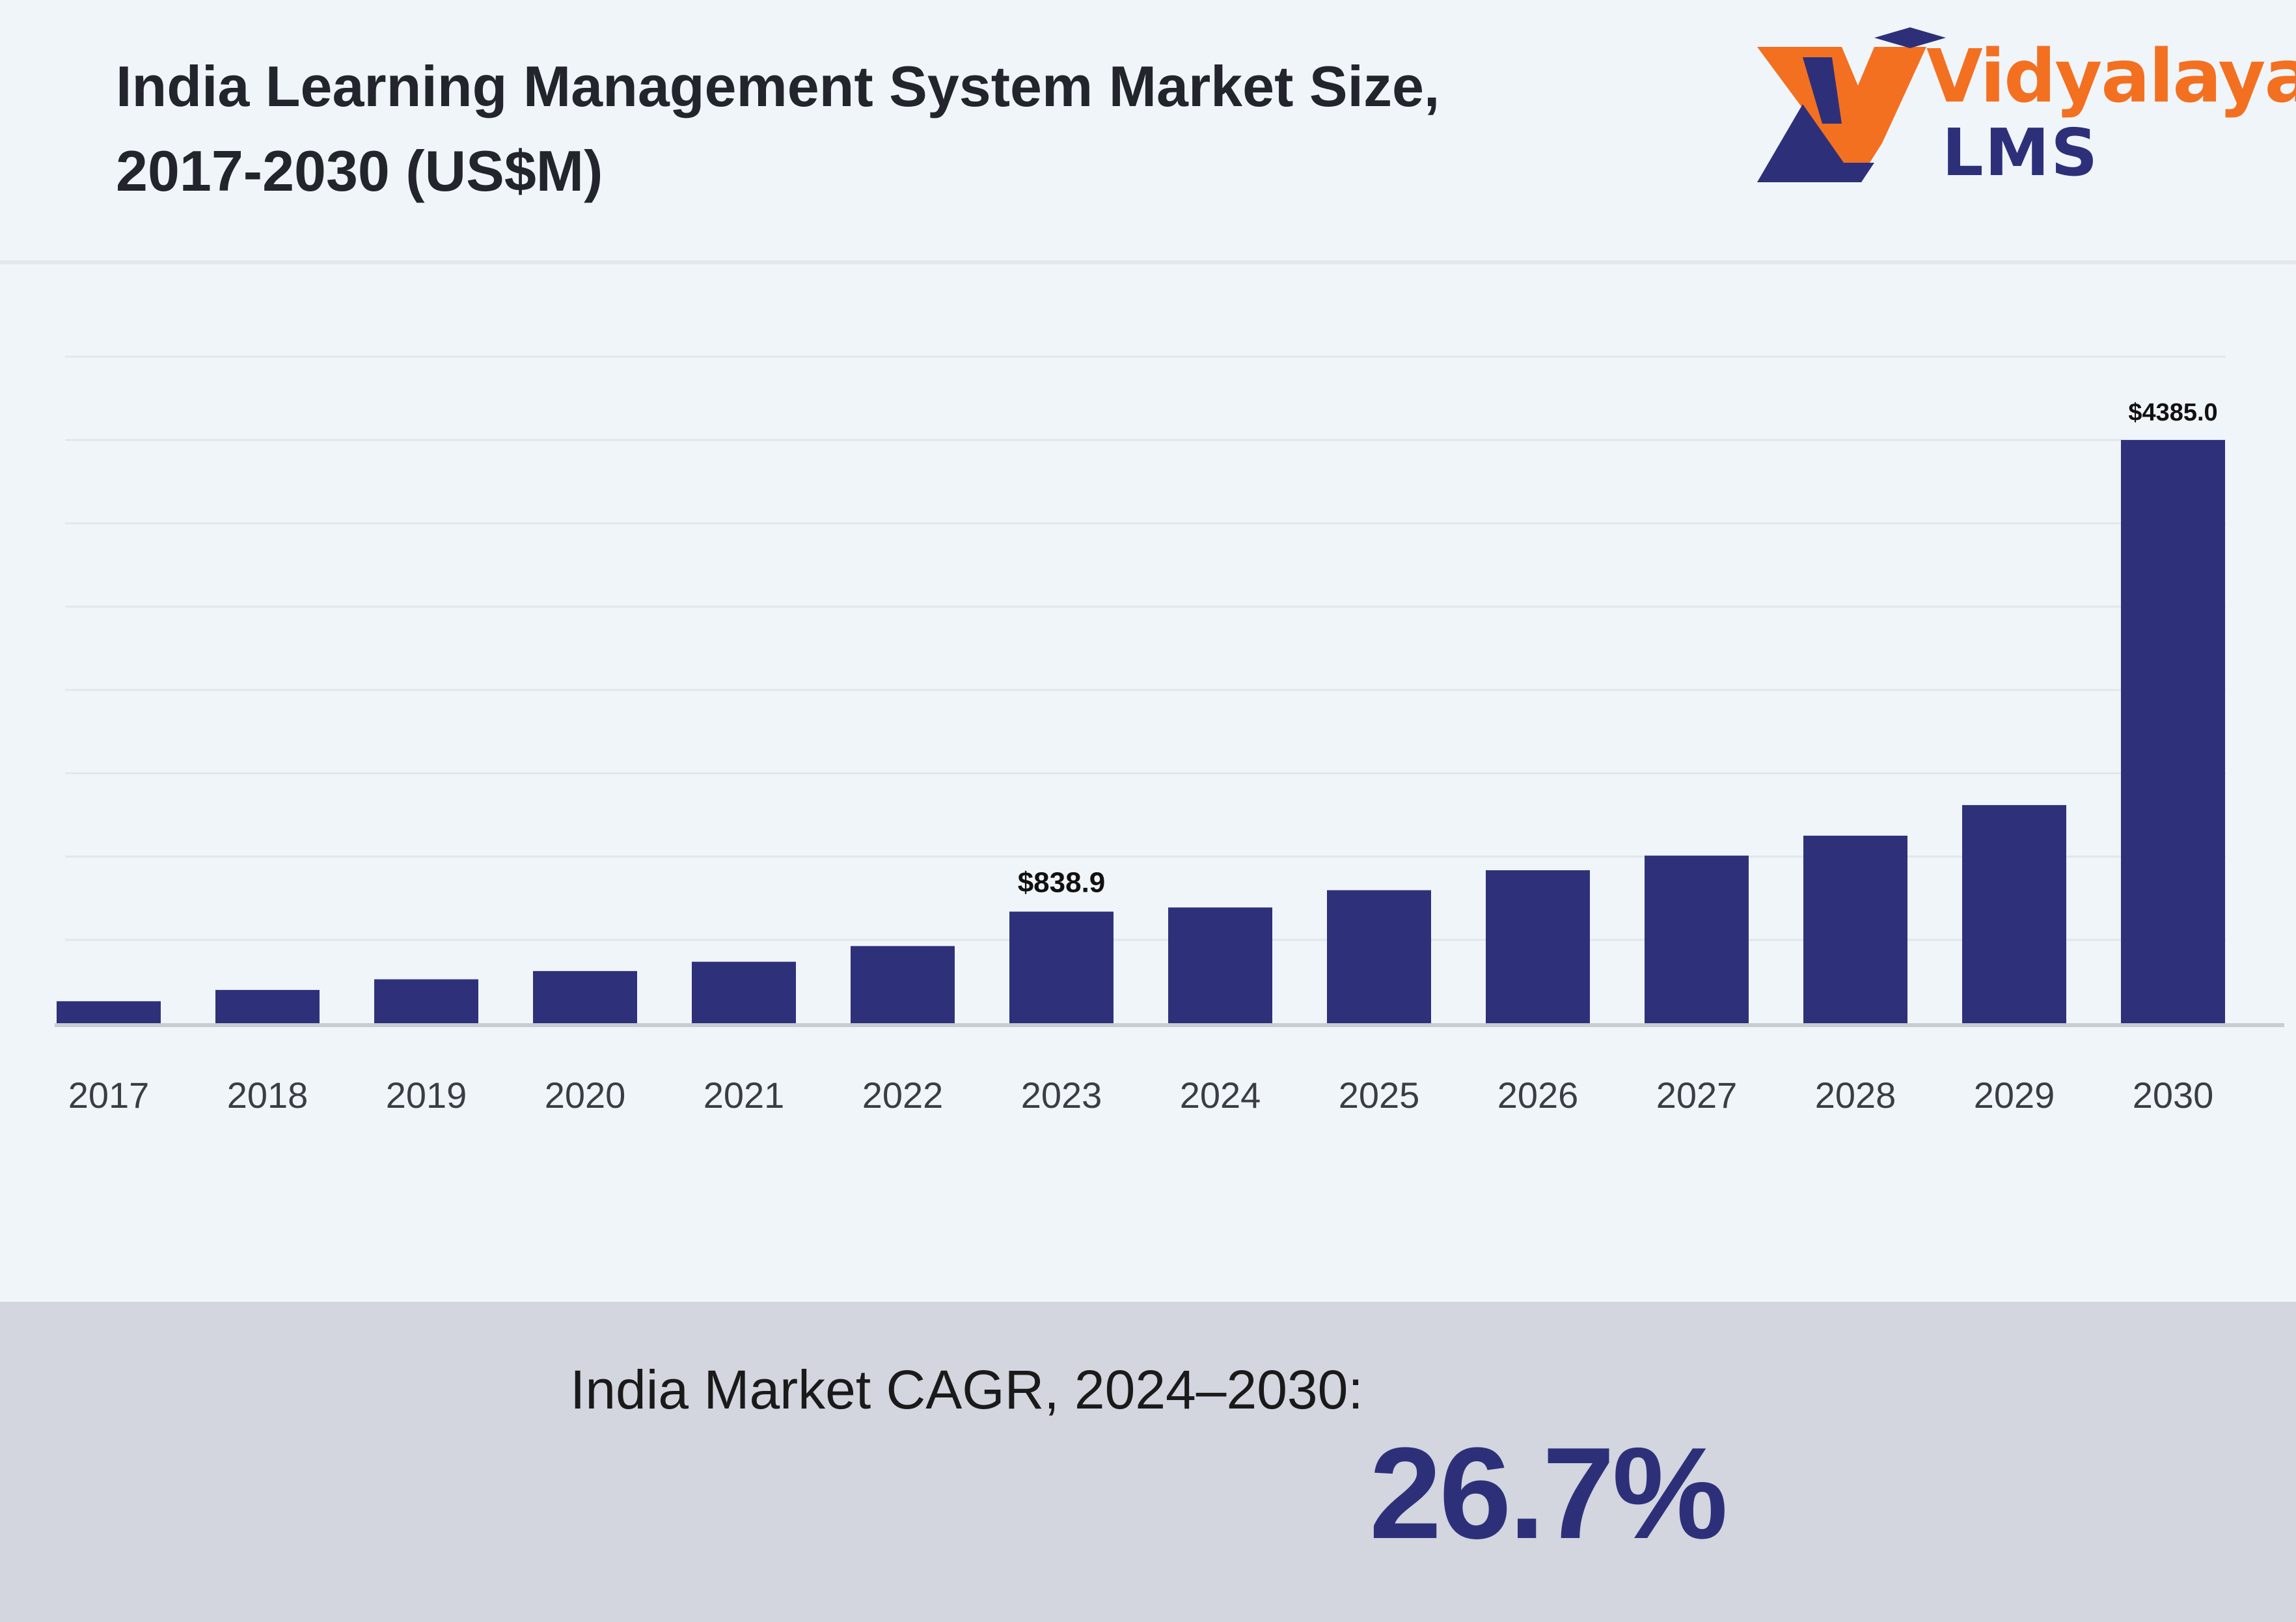  Describe the element at coordinates (586, 1095) in the screenshot. I see `x-tick-label: 2020` at that location.